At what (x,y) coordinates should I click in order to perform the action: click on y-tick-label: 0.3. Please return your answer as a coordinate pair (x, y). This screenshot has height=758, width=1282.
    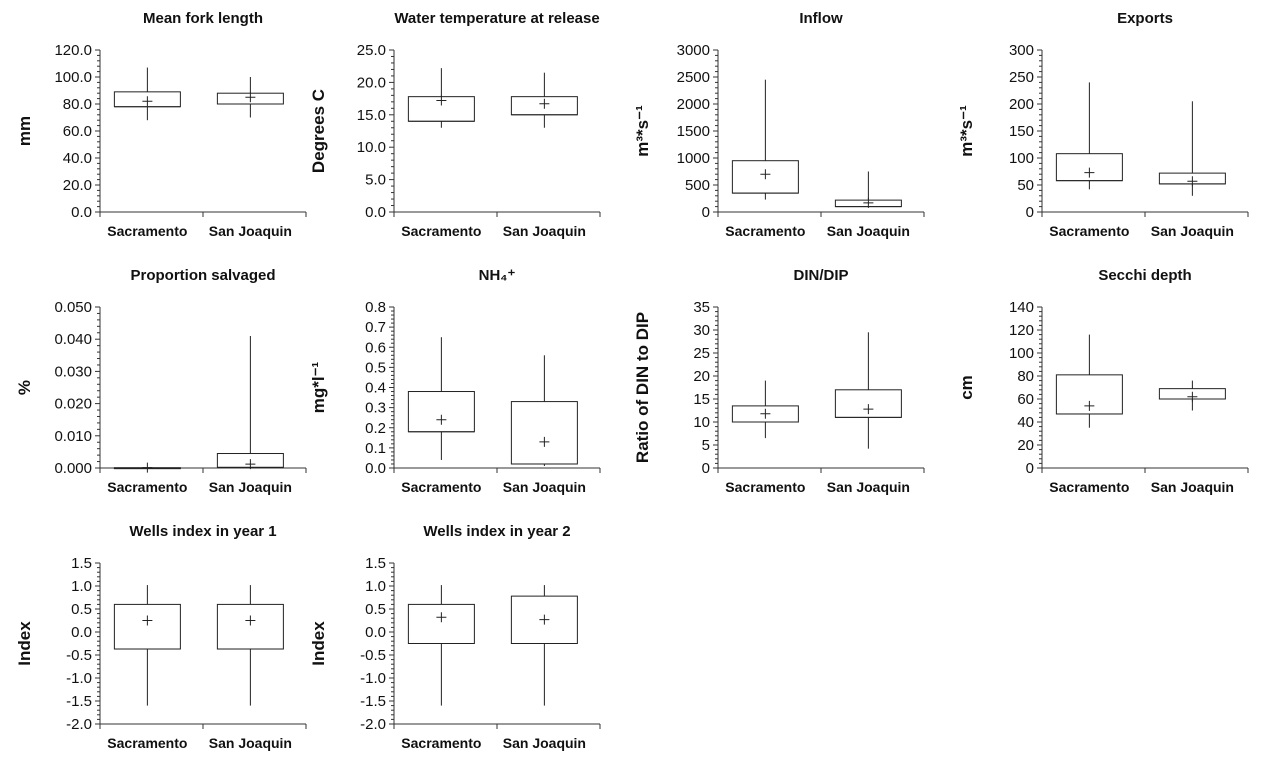
    Looking at the image, I should click on (375, 408).